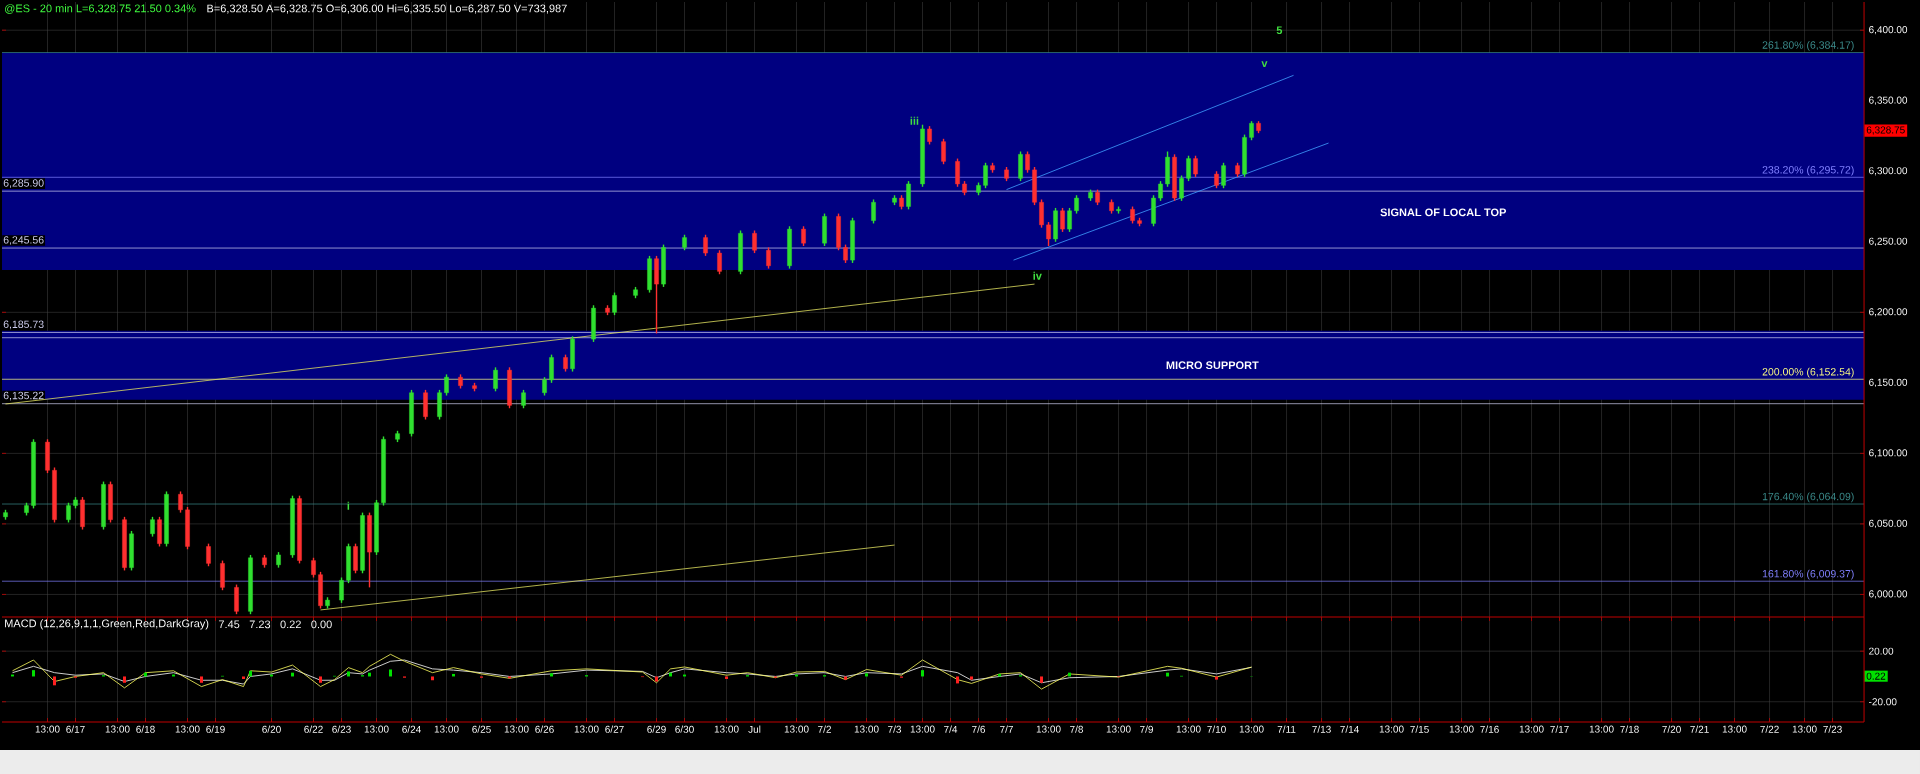 Image resolution: width=1920 pixels, height=774 pixels. What do you see at coordinates (145, 729) in the screenshot?
I see `x-tick-label: 6/18` at bounding box center [145, 729].